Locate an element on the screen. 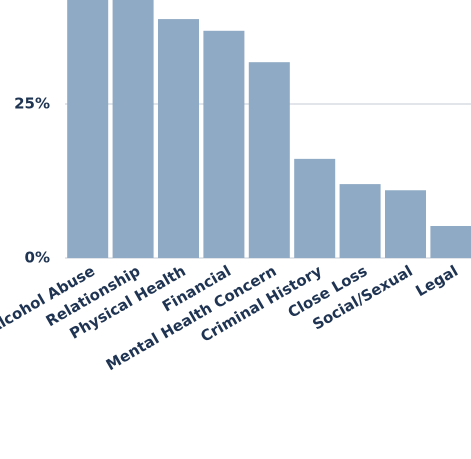  y-tick-label: 0% is located at coordinates (37, 258).